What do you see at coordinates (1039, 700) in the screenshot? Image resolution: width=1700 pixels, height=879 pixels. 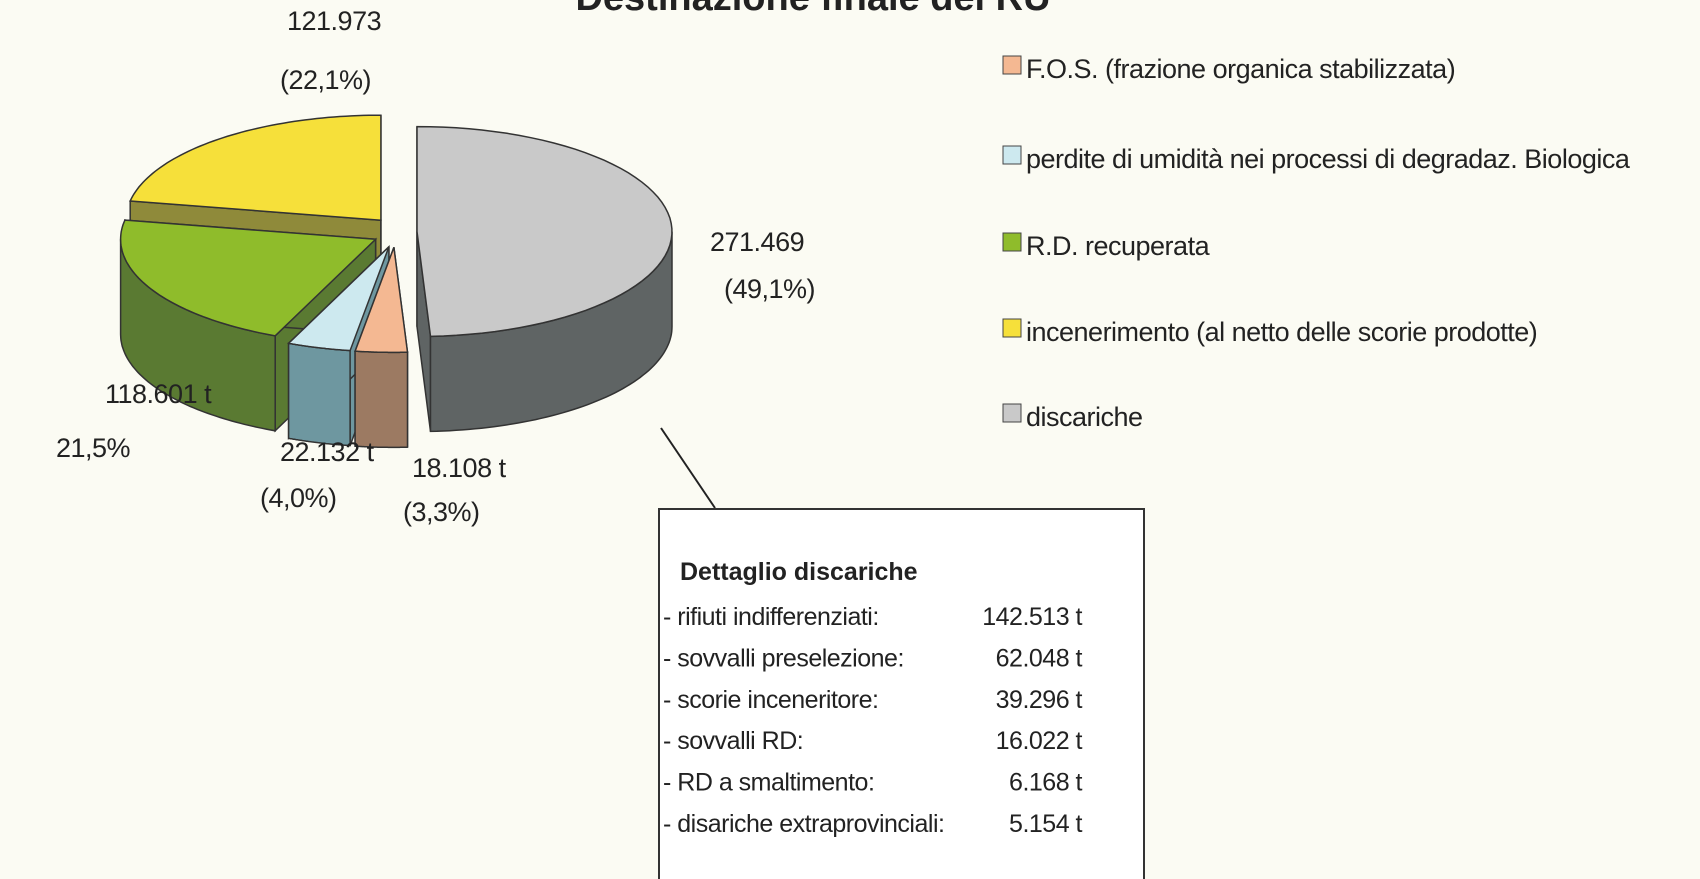 I see `annotation-item-value: 39.296 t` at bounding box center [1039, 700].